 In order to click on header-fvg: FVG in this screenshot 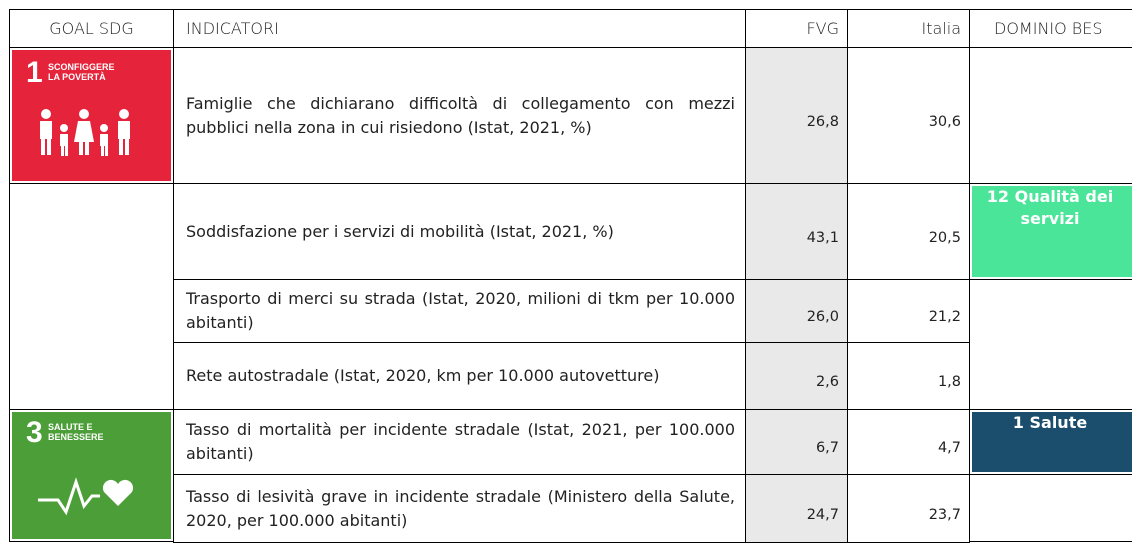, I will do `click(796, 28)`.